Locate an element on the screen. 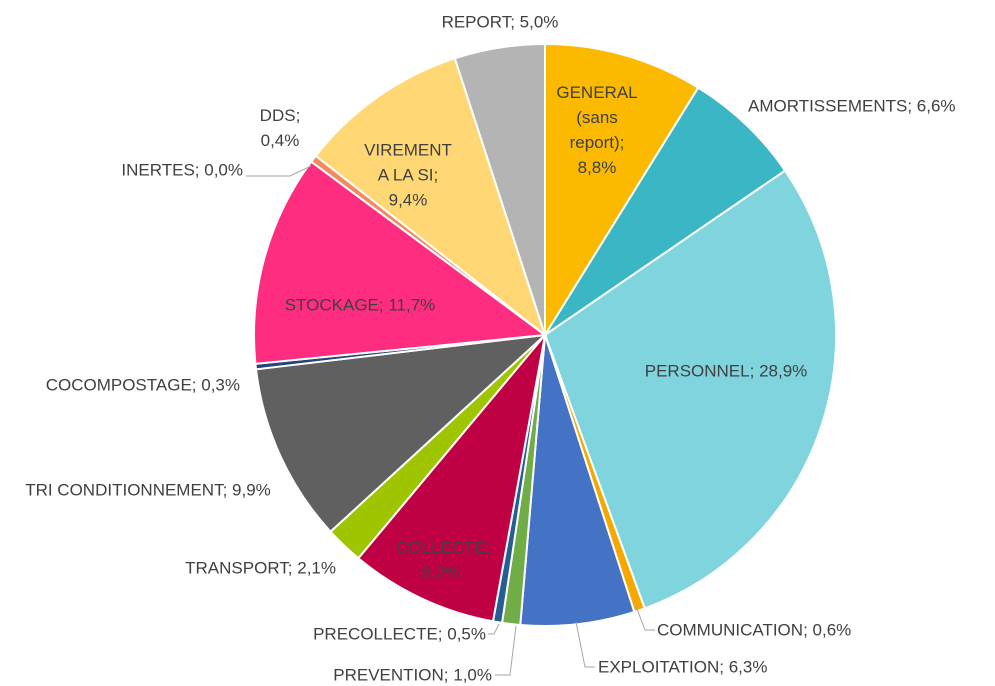 This screenshot has height=686, width=995. slice-label: VIREMENT A LA SI; 9,4% is located at coordinates (408, 175).